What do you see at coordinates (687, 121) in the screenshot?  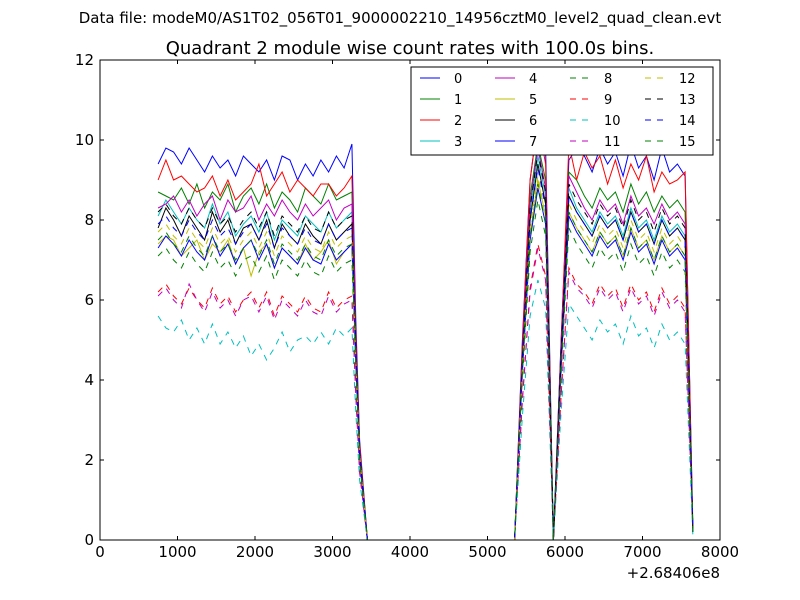 I see `legend-label-14: 14` at bounding box center [687, 121].